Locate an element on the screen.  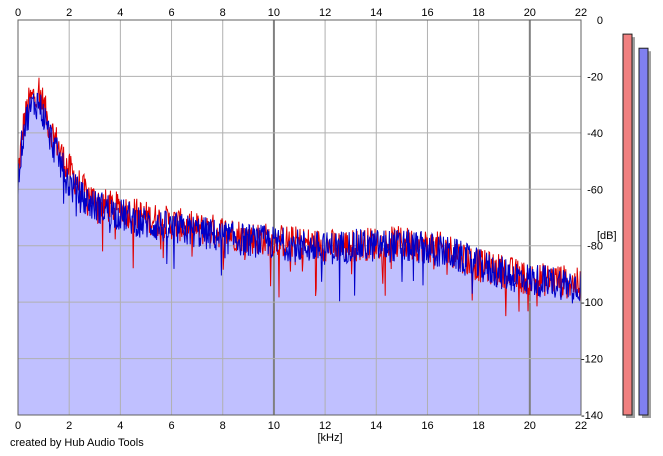
x-tick-label-bottom: 18 is located at coordinates (479, 426).